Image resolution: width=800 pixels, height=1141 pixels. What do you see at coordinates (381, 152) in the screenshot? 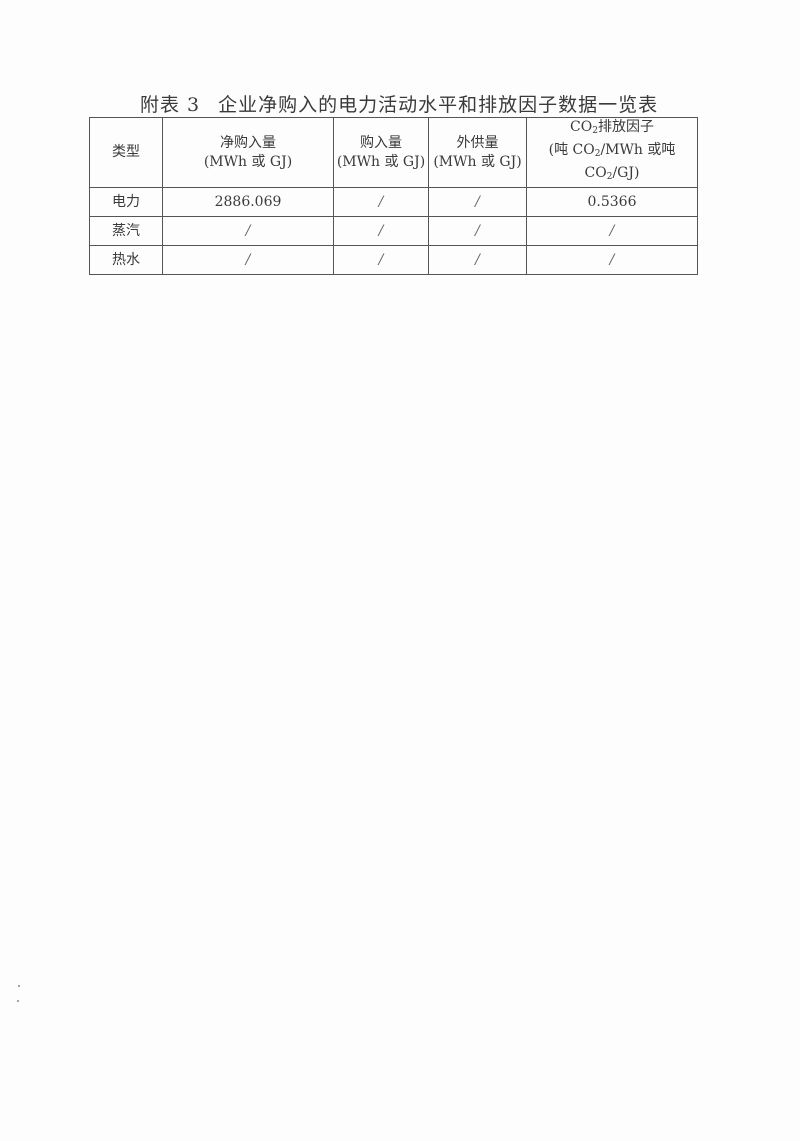
I see `header-purchase: 购入量 (MWh 或 GJ)` at bounding box center [381, 152].